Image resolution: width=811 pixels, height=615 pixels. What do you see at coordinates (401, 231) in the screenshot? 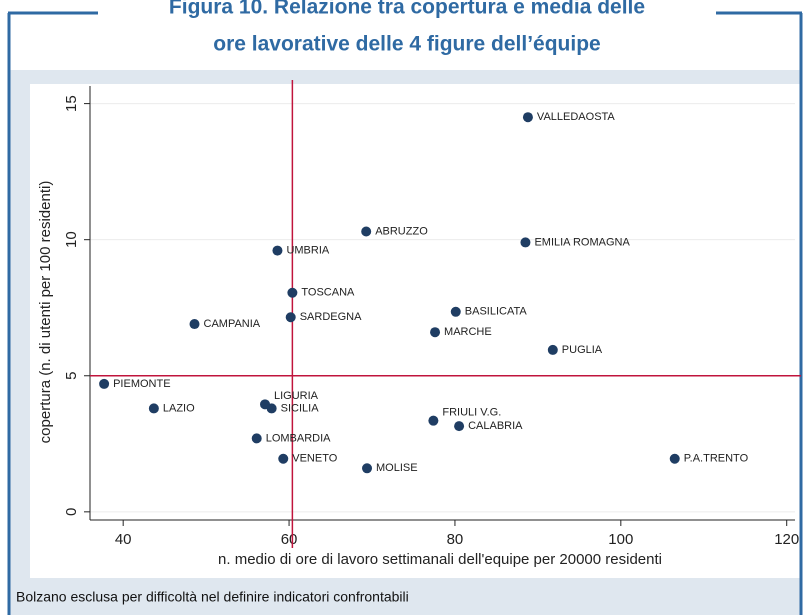
I see `point-label: ABRUZZO` at bounding box center [401, 231].